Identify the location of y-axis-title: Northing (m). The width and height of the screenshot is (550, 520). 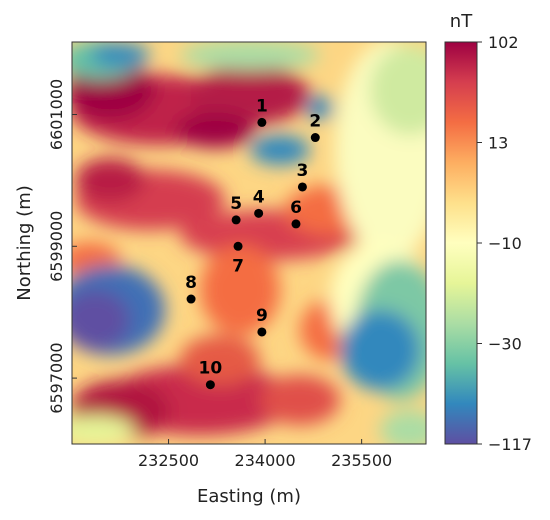
(24, 242).